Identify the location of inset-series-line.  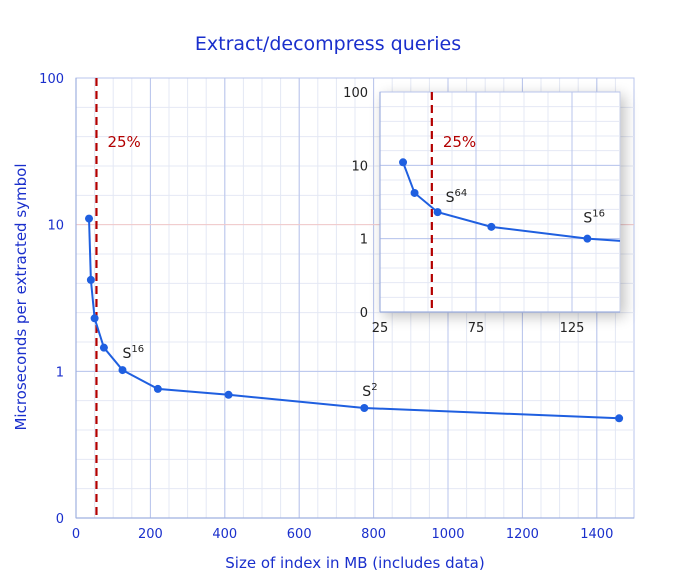
(511, 201).